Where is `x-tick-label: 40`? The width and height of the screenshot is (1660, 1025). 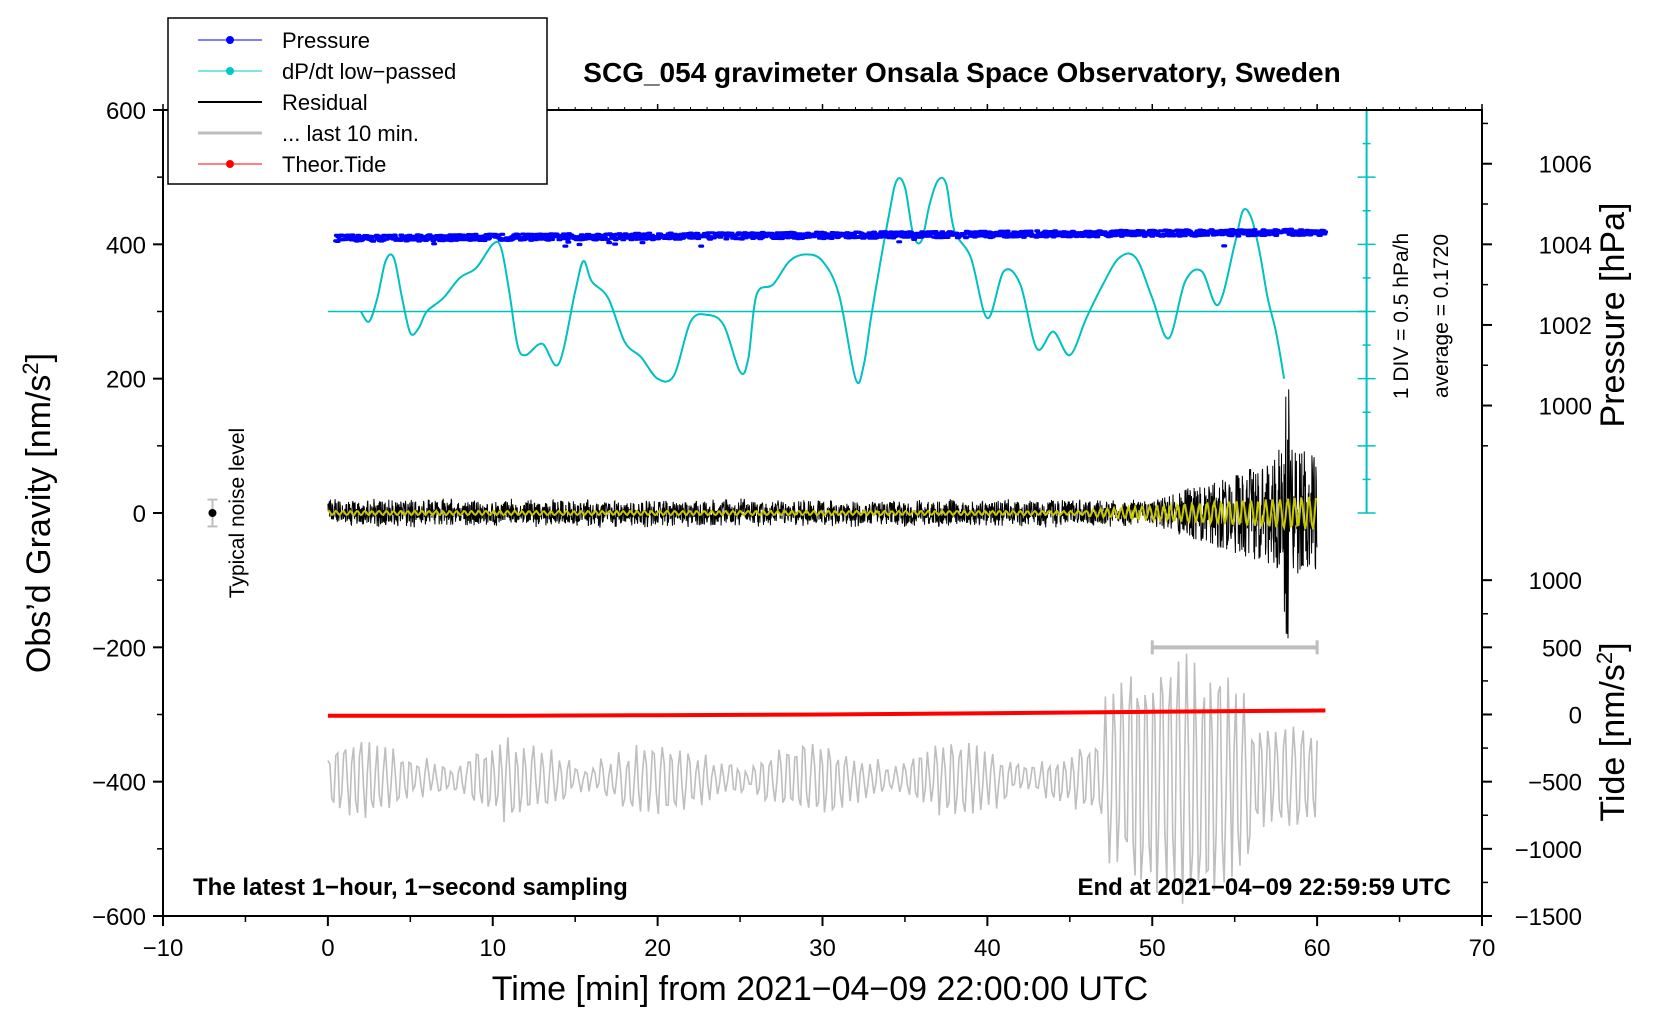 x-tick-label: 40 is located at coordinates (987, 948).